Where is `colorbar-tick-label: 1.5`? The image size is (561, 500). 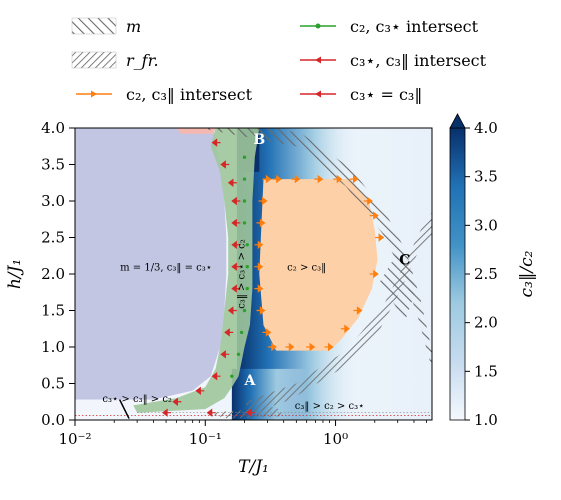 colorbar-tick-label: 1.5 is located at coordinates (486, 371).